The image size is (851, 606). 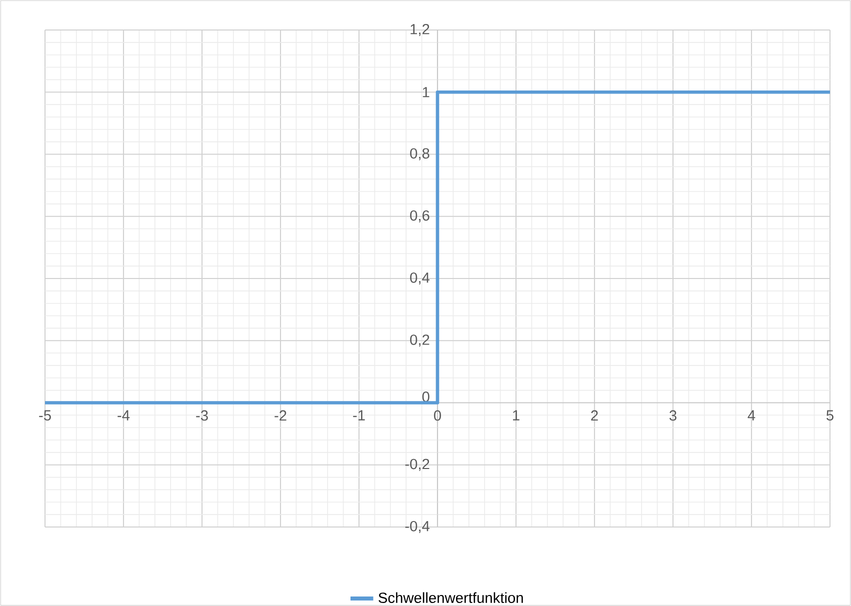 I want to click on y-tick-label: 0,2, so click(x=420, y=340).